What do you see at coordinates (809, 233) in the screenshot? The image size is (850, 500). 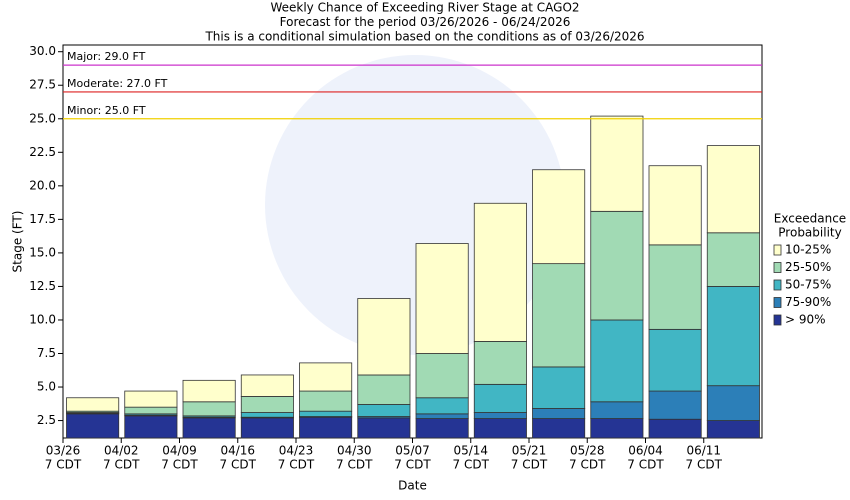 I see `legend-title: Probability` at bounding box center [809, 233].